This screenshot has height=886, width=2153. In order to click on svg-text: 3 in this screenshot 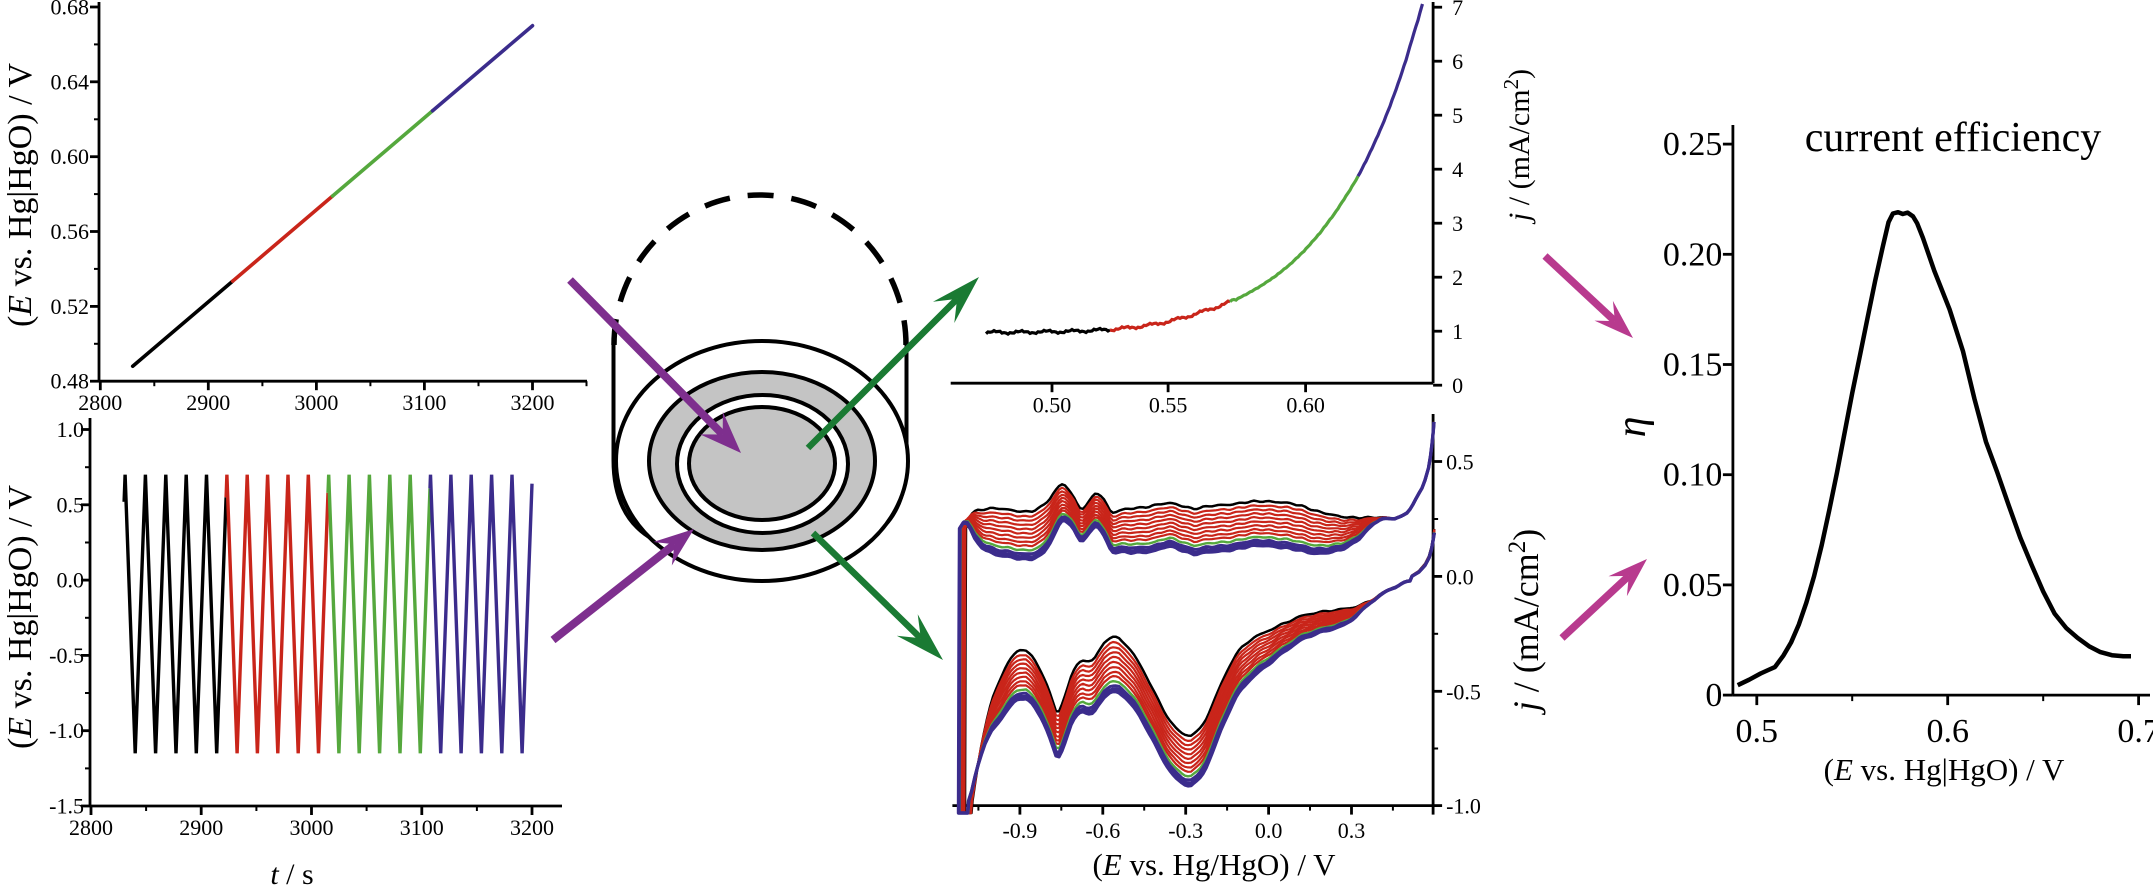, I will do `click(1457, 223)`.